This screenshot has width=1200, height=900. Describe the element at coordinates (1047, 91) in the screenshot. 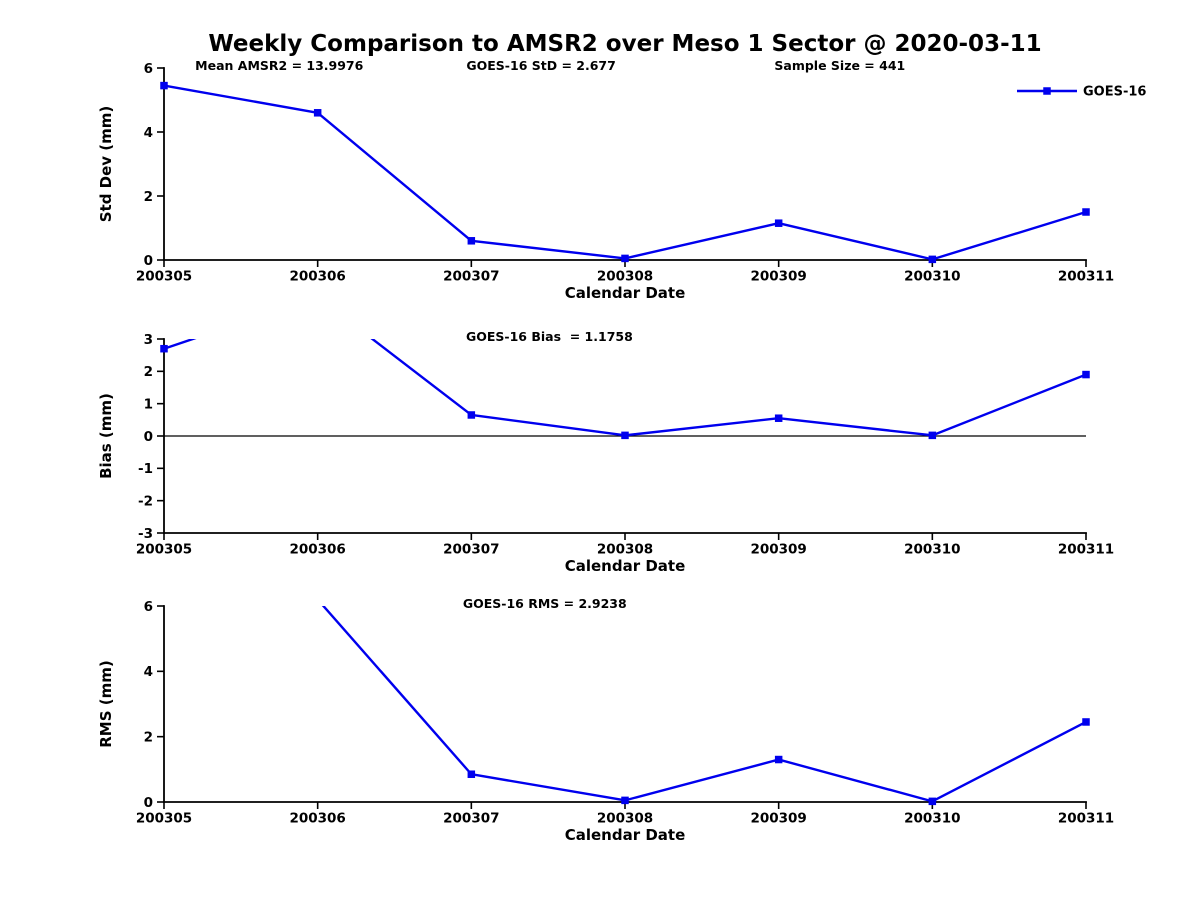

I see `legend-marker` at that location.